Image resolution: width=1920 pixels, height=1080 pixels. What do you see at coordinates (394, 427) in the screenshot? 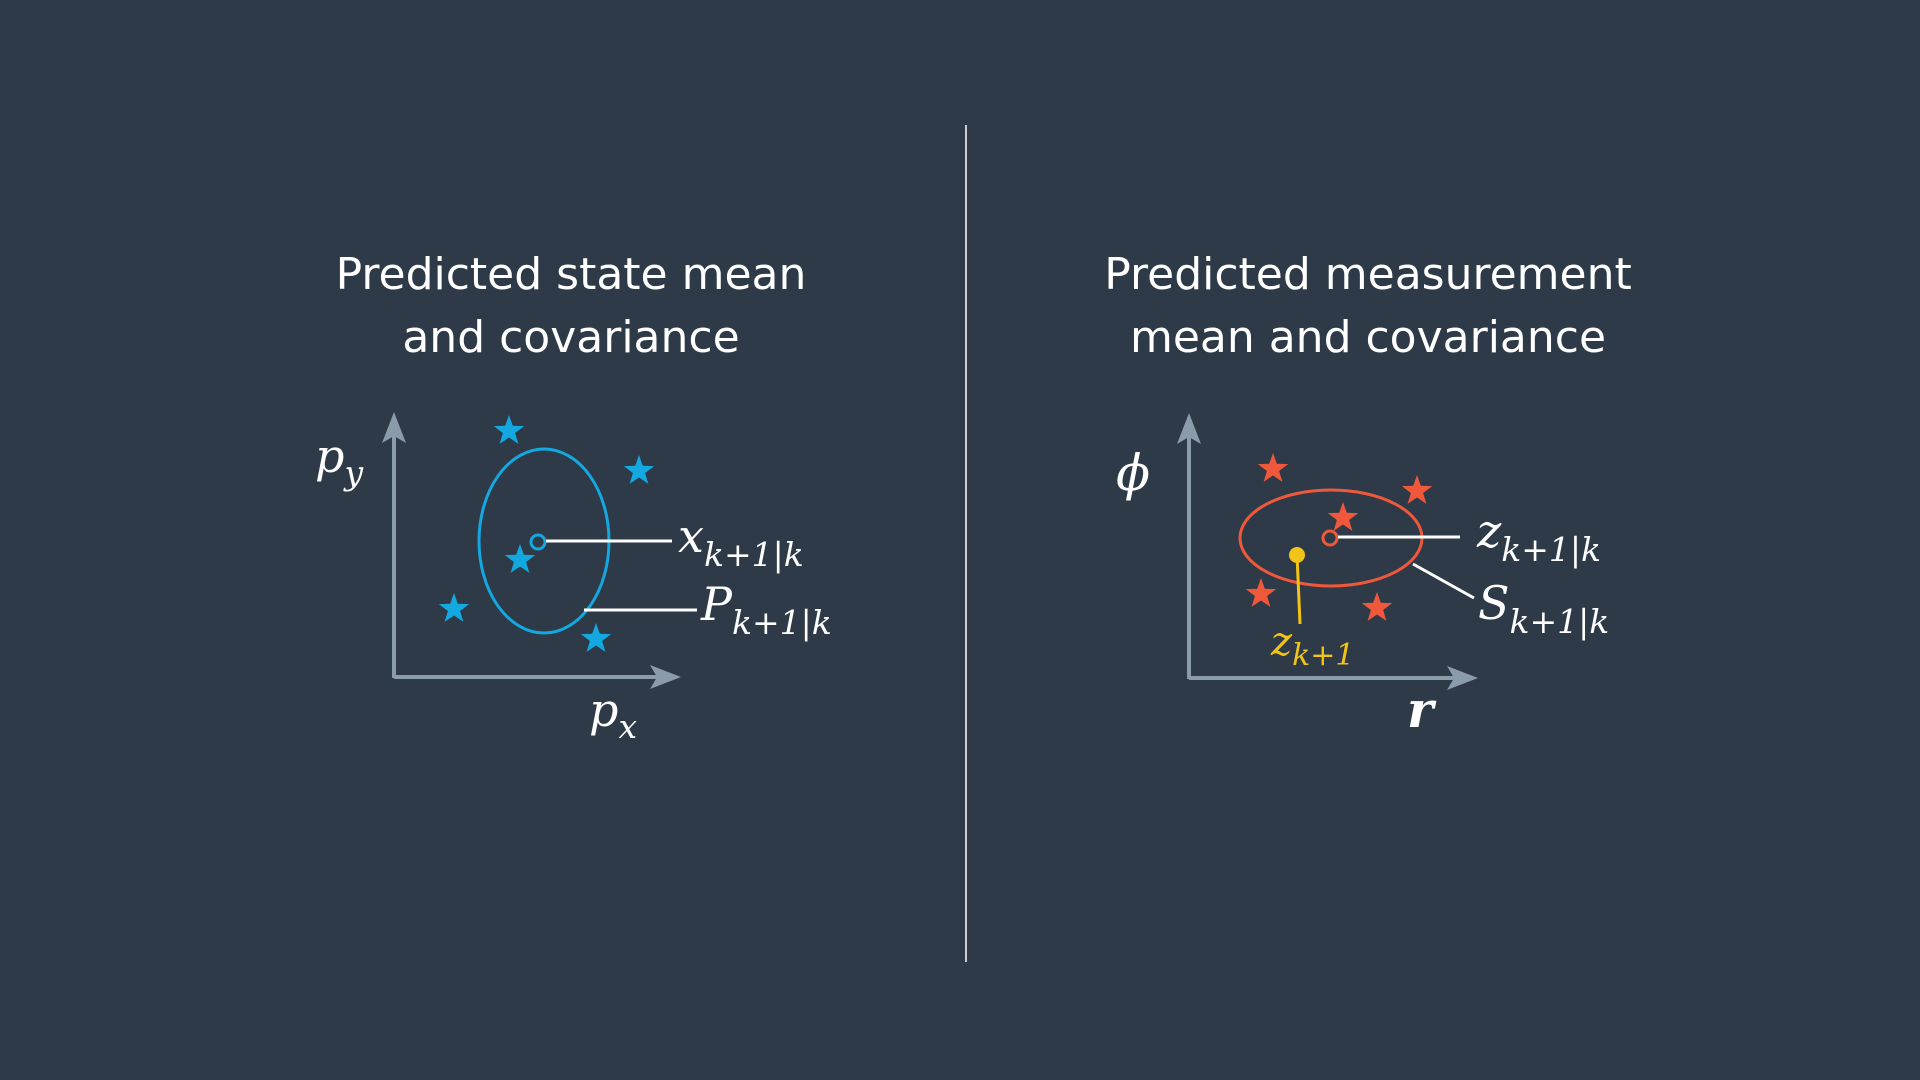
I see `left-y-arrow-icon` at bounding box center [394, 427].